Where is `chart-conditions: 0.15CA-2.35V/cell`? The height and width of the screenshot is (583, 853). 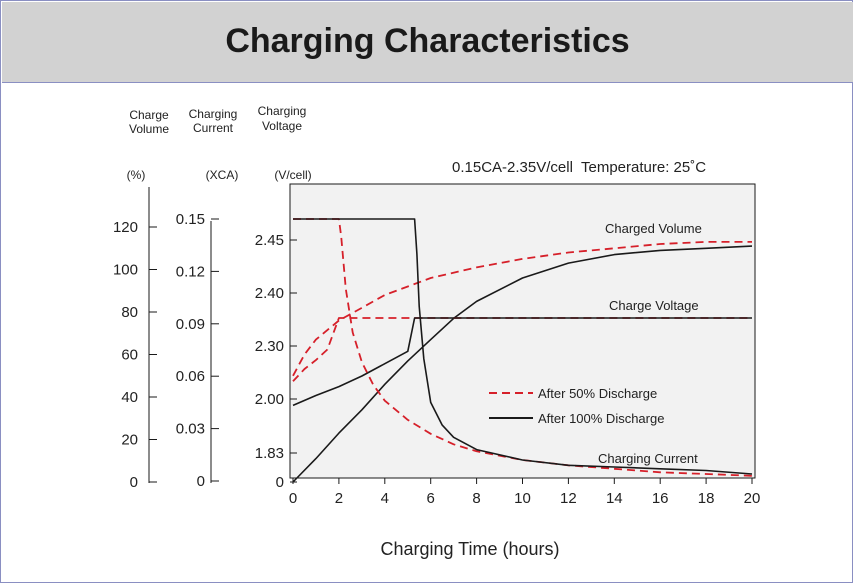
chart-conditions: 0.15CA-2.35V/cell is located at coordinates (512, 167).